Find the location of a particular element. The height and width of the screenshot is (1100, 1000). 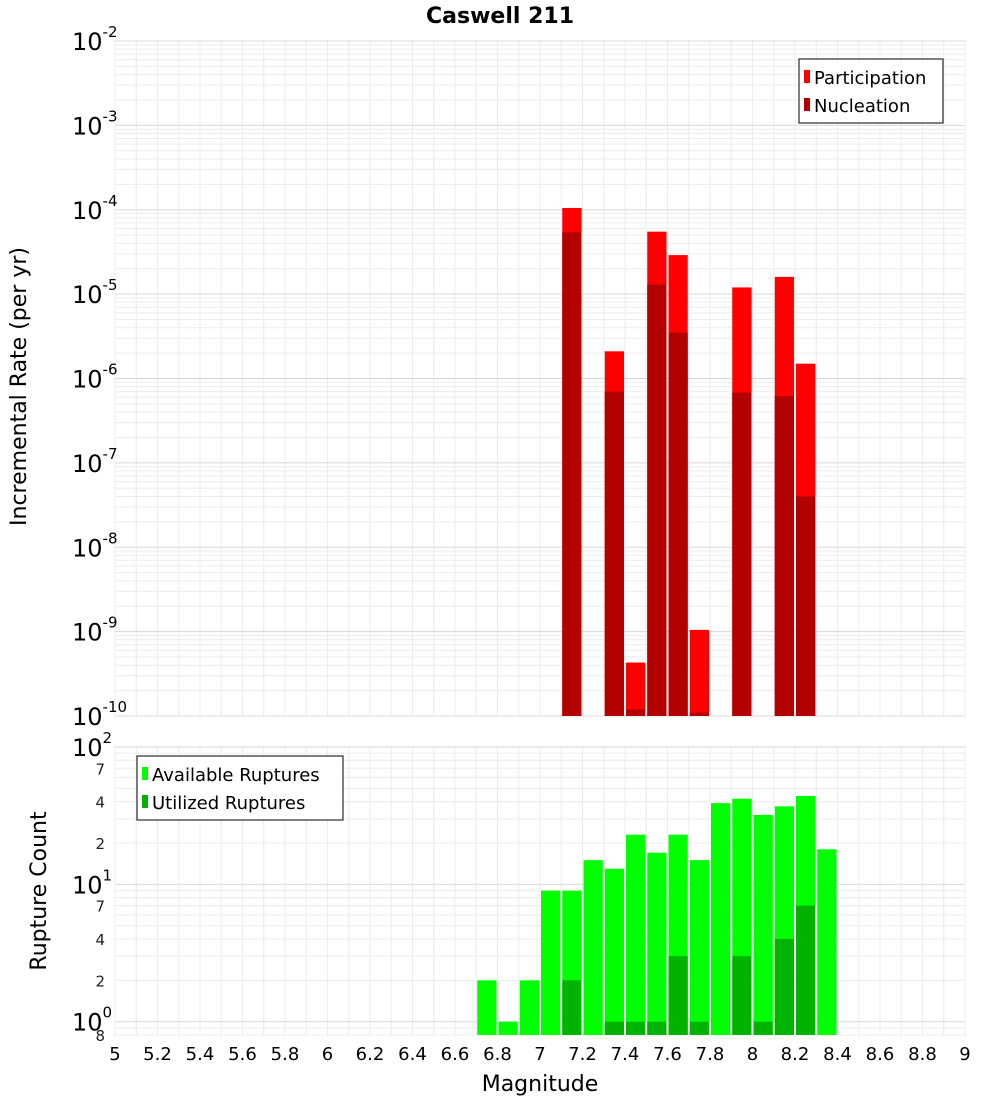

legend-label: Participation is located at coordinates (870, 78).